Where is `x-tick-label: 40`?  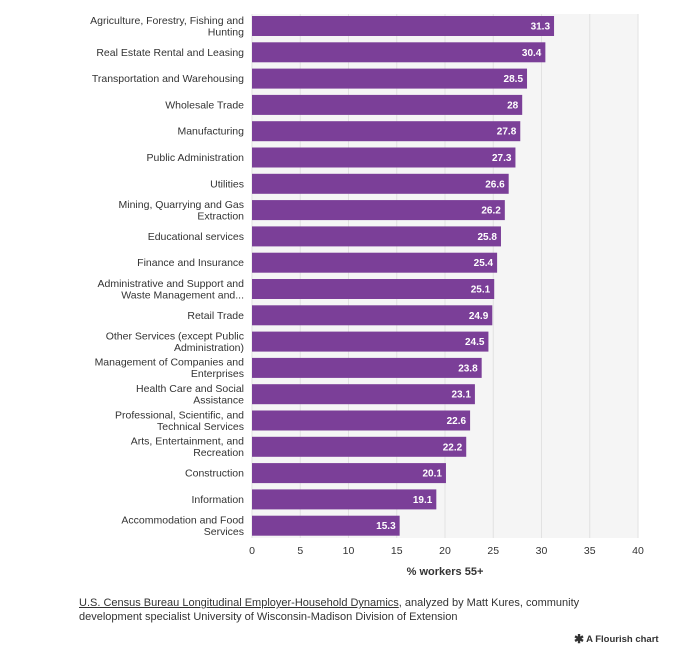 x-tick-label: 40 is located at coordinates (638, 551).